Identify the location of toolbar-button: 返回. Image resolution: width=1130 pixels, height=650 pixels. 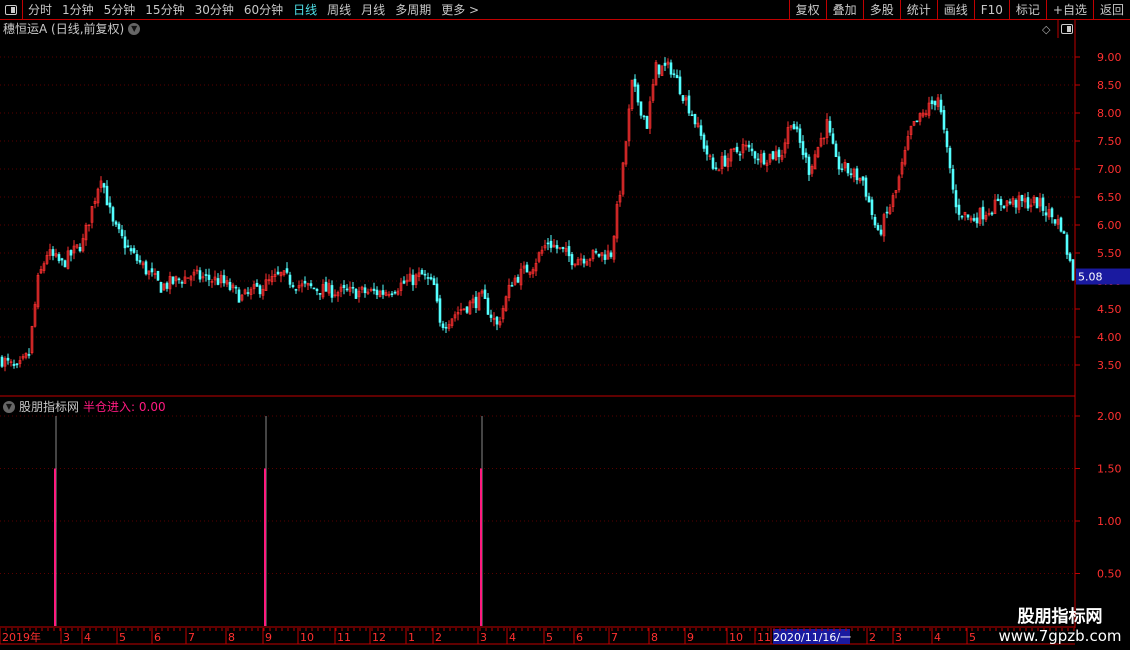
(1111, 10).